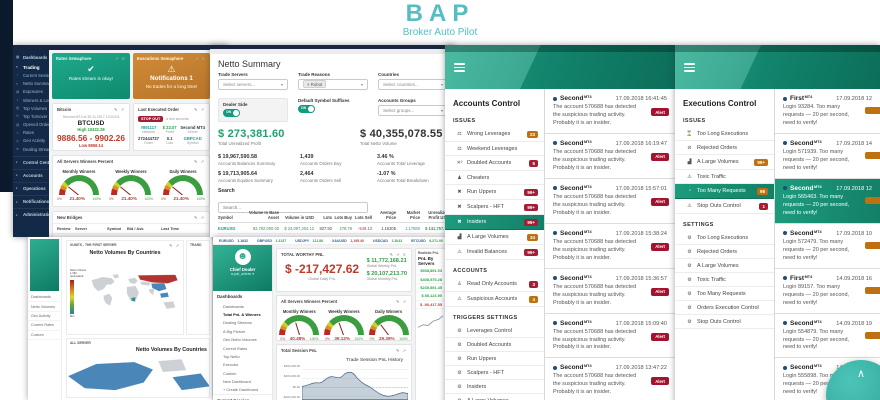 Image resolution: width=880 pixels, height=400 pixels. Describe the element at coordinates (44, 335) in the screenshot. I see `s idebar-item: Custom` at that location.